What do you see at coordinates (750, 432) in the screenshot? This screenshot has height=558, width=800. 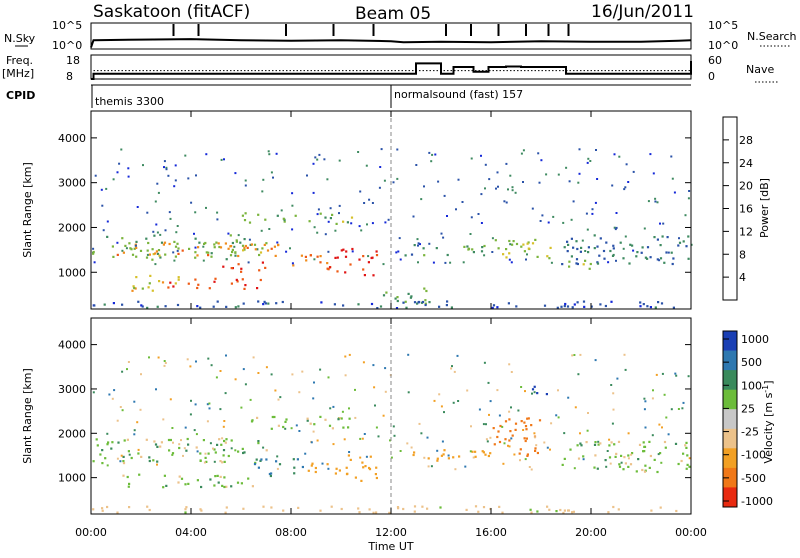 I see `velocity-colorbar-tick: -25` at bounding box center [750, 432].